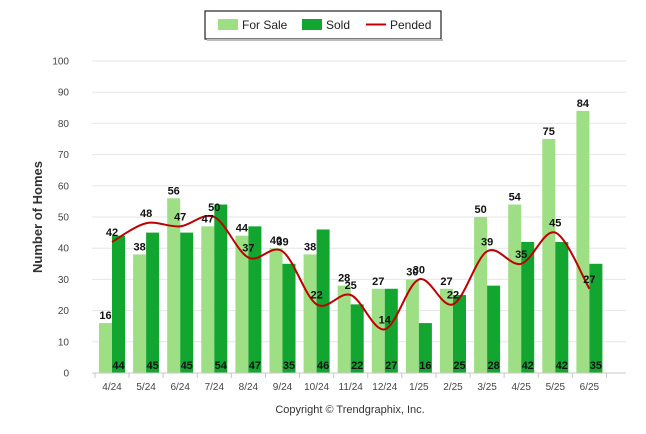 This screenshot has height=434, width=646. Describe the element at coordinates (323, 366) in the screenshot. I see `data-label-sold: 46` at that location.